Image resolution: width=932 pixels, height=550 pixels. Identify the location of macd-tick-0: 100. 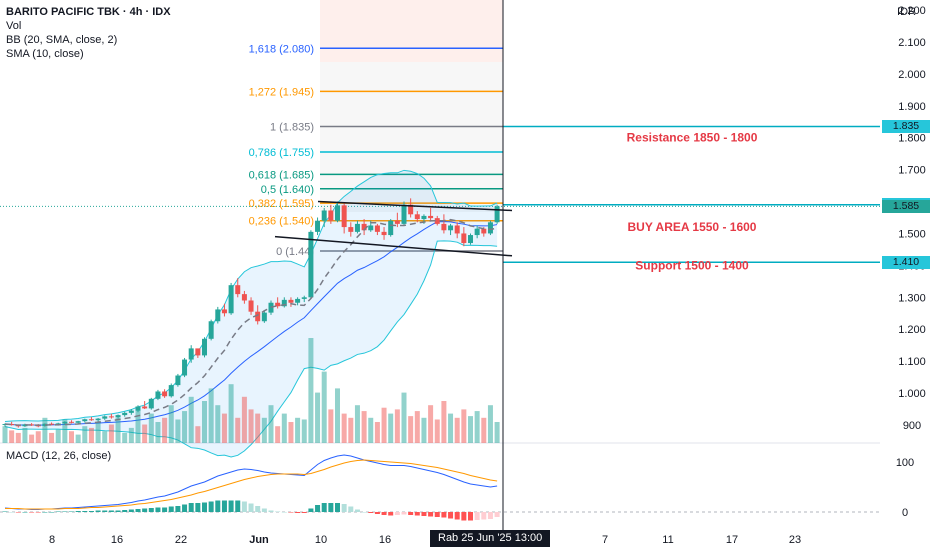
(905, 463).